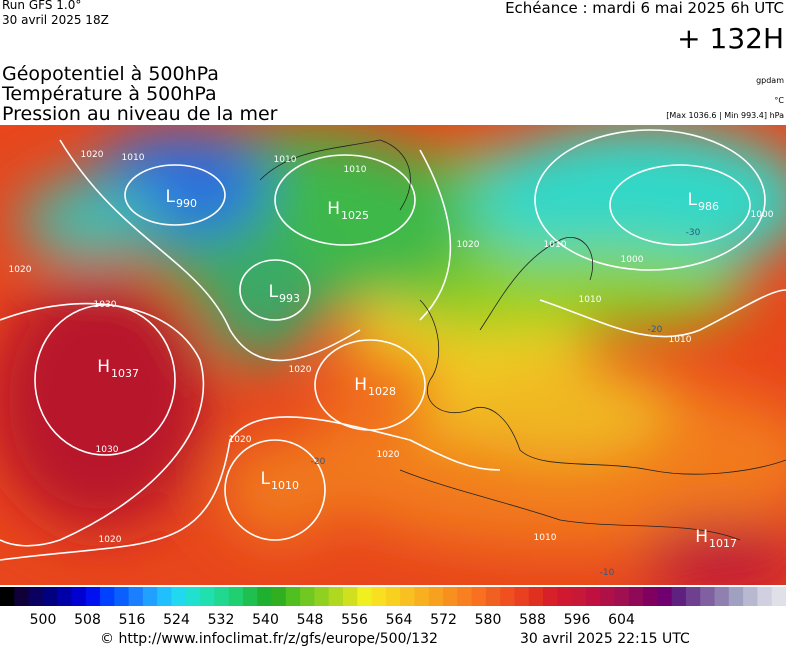 The height and width of the screenshot is (652, 786). Describe the element at coordinates (779, 100) in the screenshot. I see `unit: °C` at that location.